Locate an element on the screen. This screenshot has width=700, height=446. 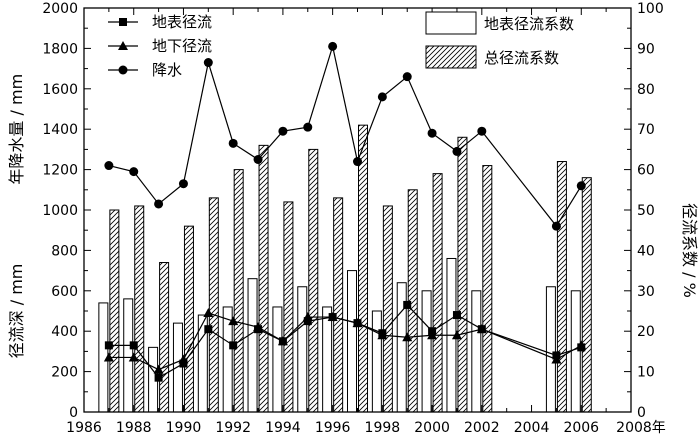
x-tick-label: 2006 is located at coordinates (581, 428).